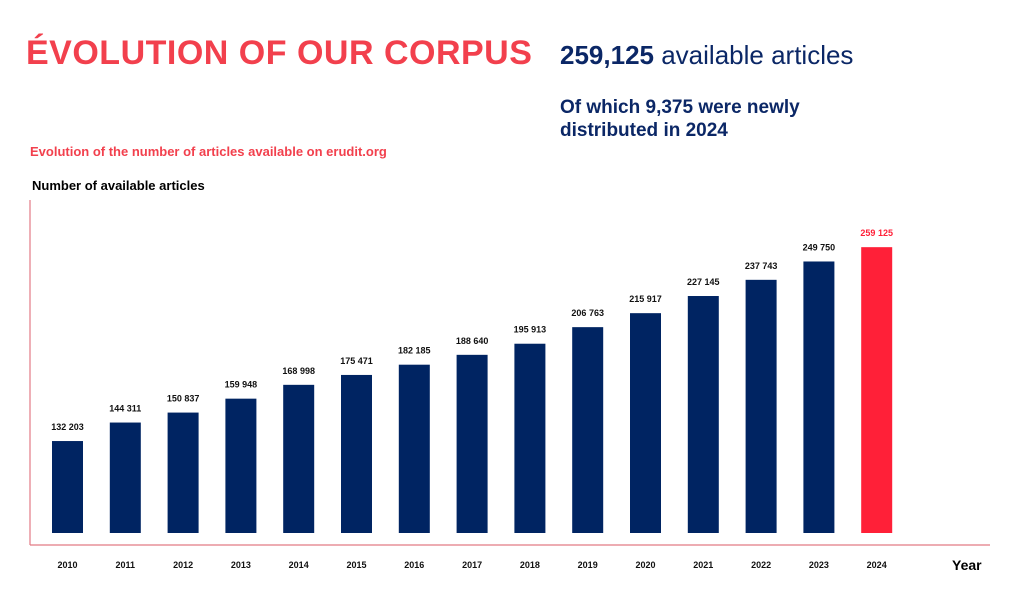 The height and width of the screenshot is (600, 1024). I want to click on bar-2011, so click(125, 477).